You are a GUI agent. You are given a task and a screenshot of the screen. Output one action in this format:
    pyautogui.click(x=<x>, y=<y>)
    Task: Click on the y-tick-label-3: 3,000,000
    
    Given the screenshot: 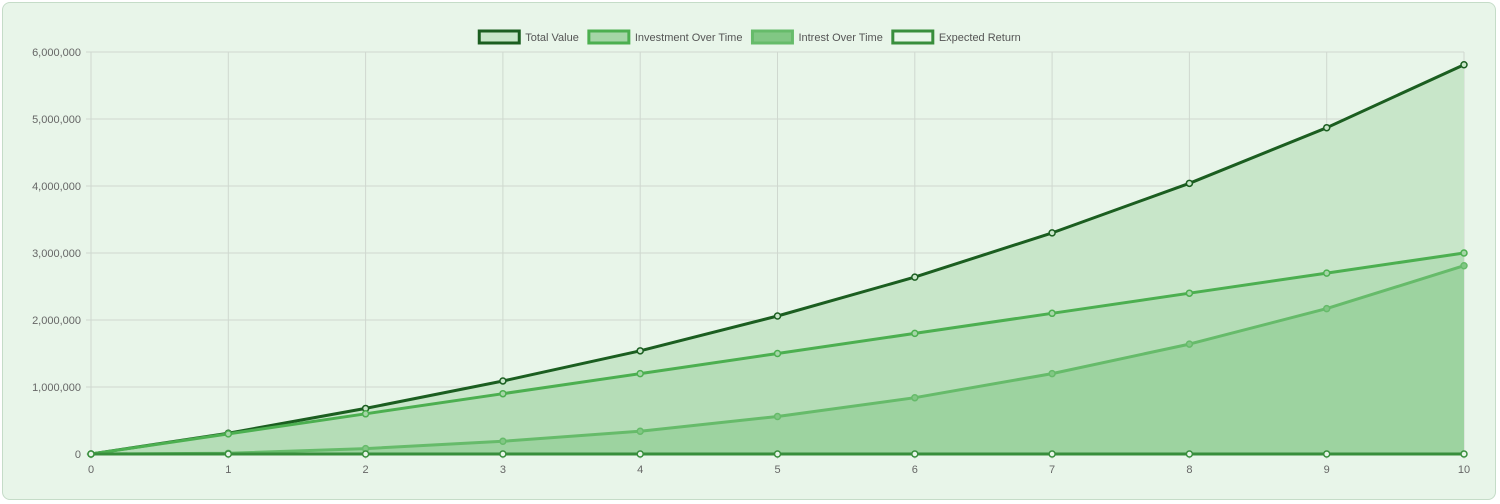 What is the action you would take?
    pyautogui.click(x=56, y=254)
    